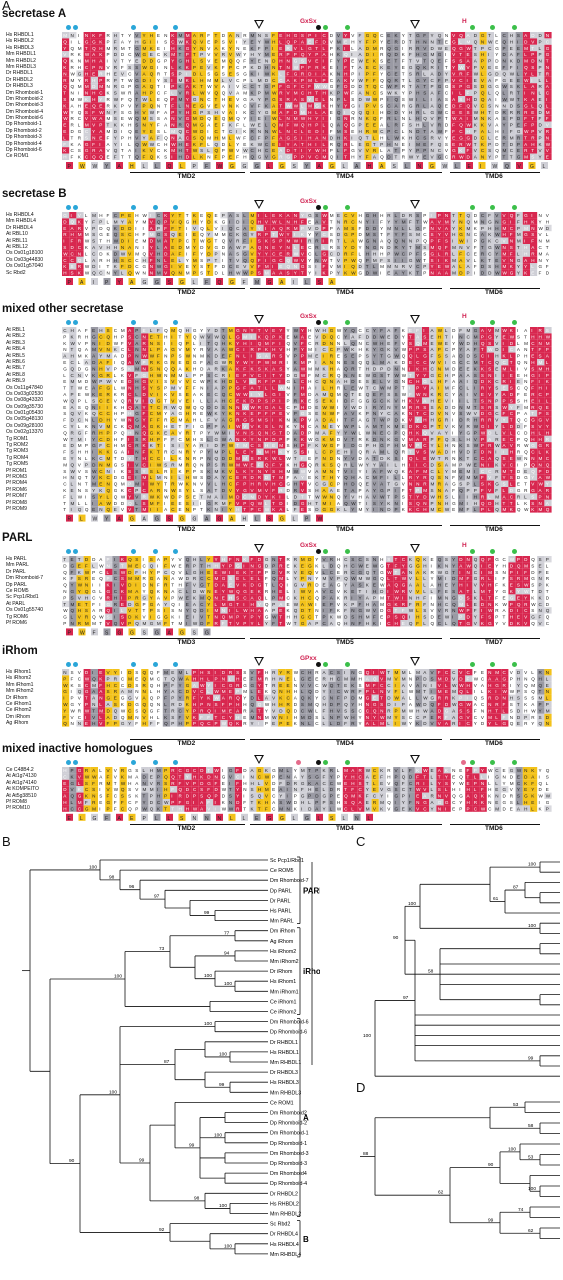 The height and width of the screenshot is (1280, 563). What do you see at coordinates (404, 157) in the screenshot?
I see `svg-text: R` at bounding box center [404, 157].